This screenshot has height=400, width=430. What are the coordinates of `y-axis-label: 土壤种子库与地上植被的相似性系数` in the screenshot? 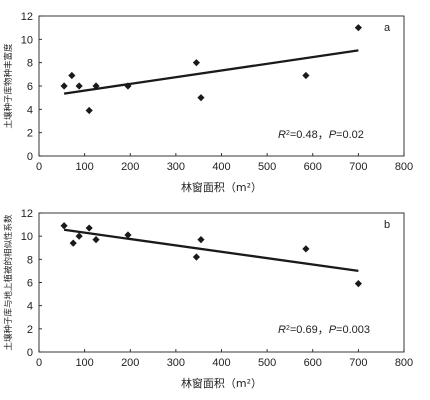 It's located at (8, 282).